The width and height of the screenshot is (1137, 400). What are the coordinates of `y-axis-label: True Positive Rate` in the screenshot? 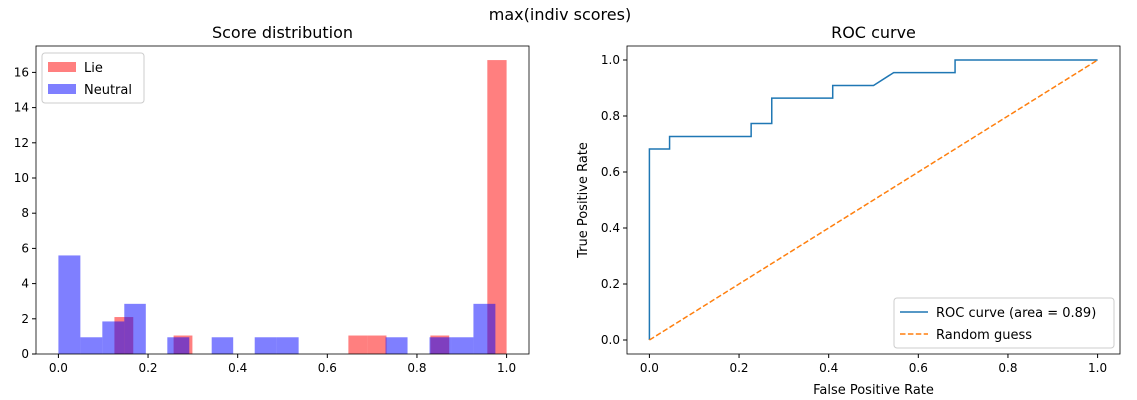 It's located at (583, 200).